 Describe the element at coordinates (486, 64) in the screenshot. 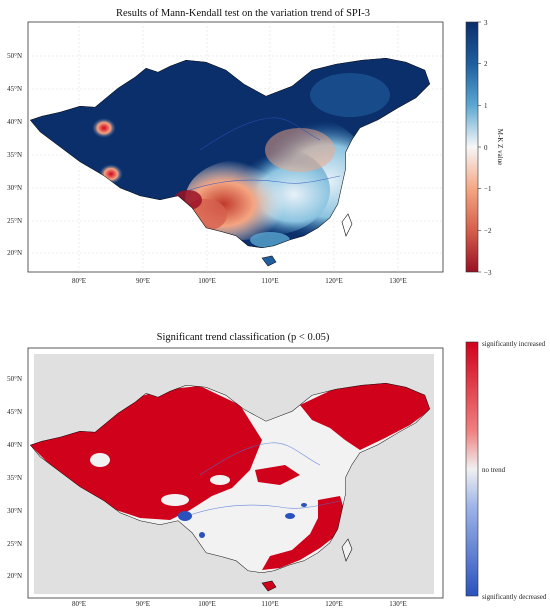

I see `colorbar-tick: 2` at that location.